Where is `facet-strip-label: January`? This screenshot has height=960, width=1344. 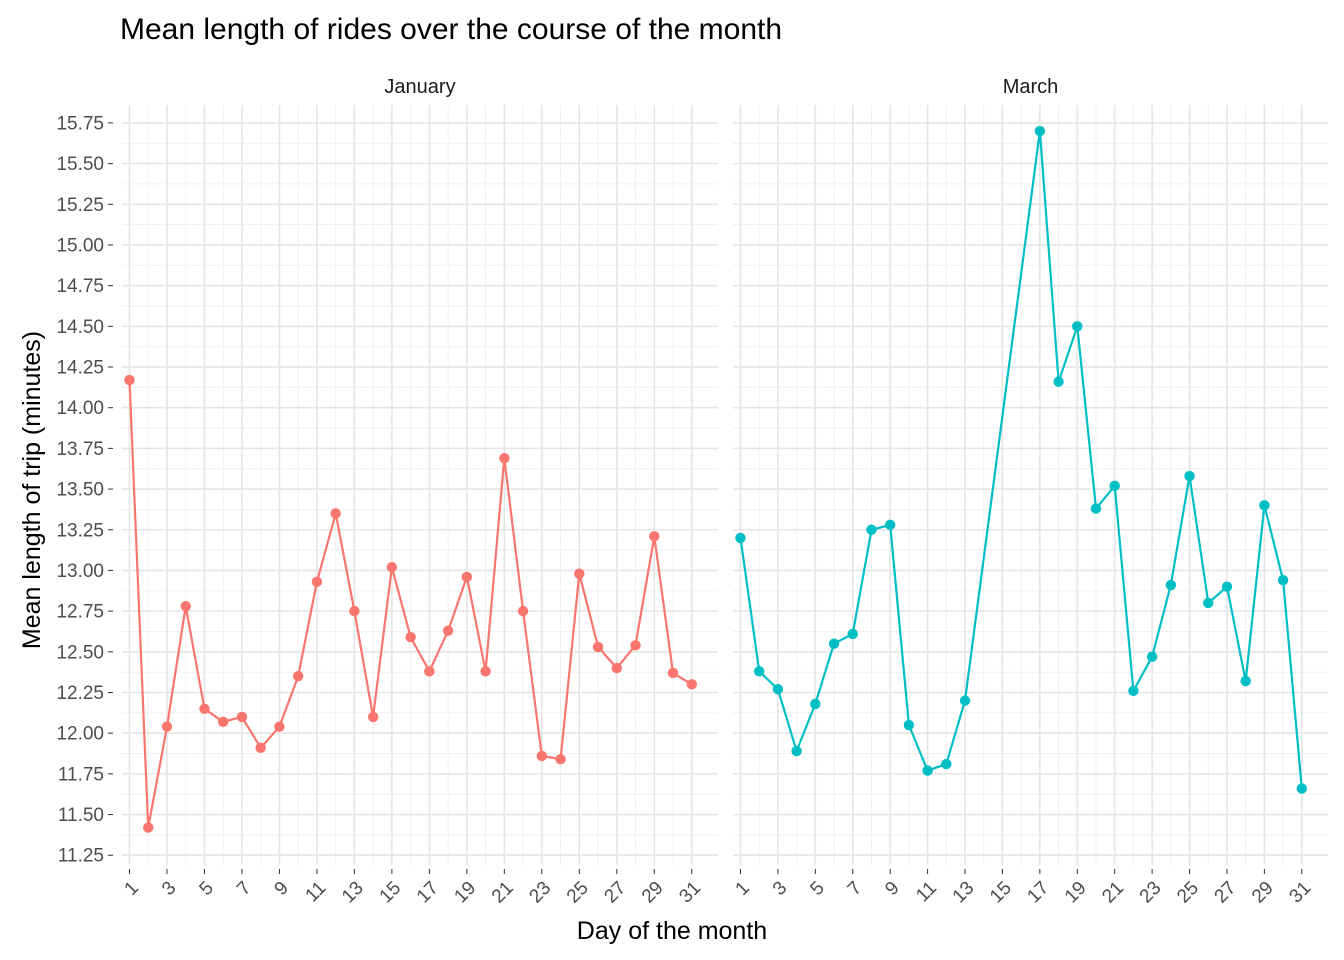
facet-strip-label: January is located at coordinates (419, 87).